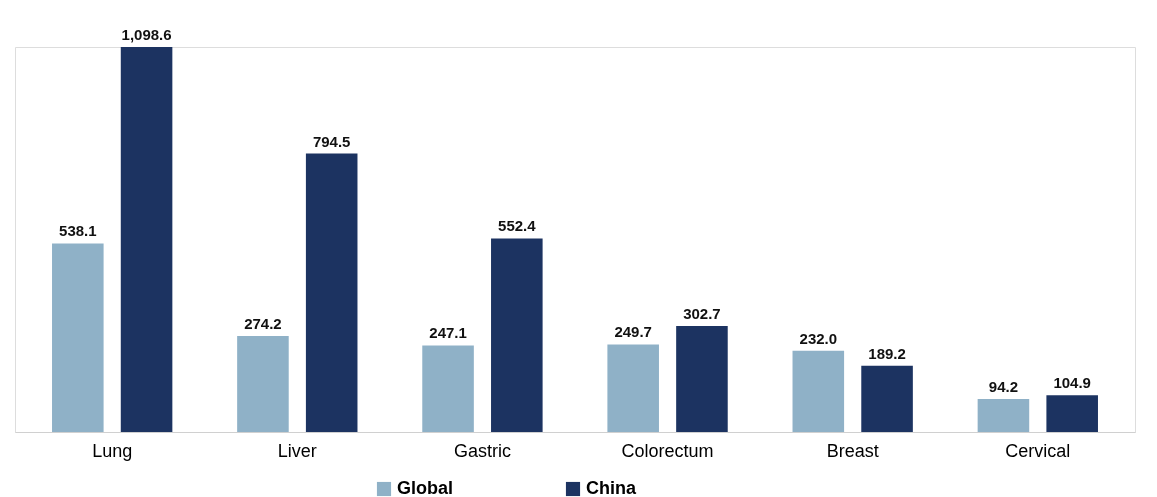 The image size is (1157, 497). I want to click on data-label: 189.2, so click(887, 353).